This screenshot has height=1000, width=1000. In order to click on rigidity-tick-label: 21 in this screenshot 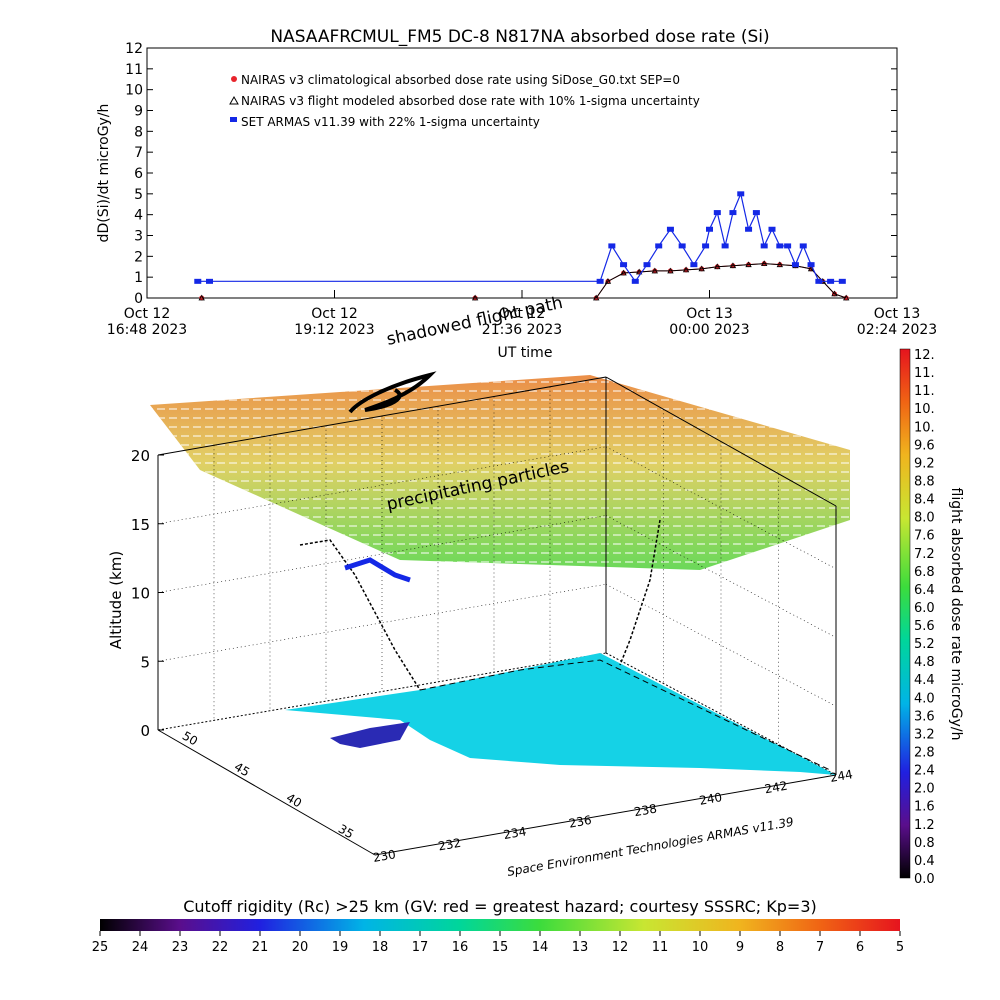, I will do `click(260, 947)`.